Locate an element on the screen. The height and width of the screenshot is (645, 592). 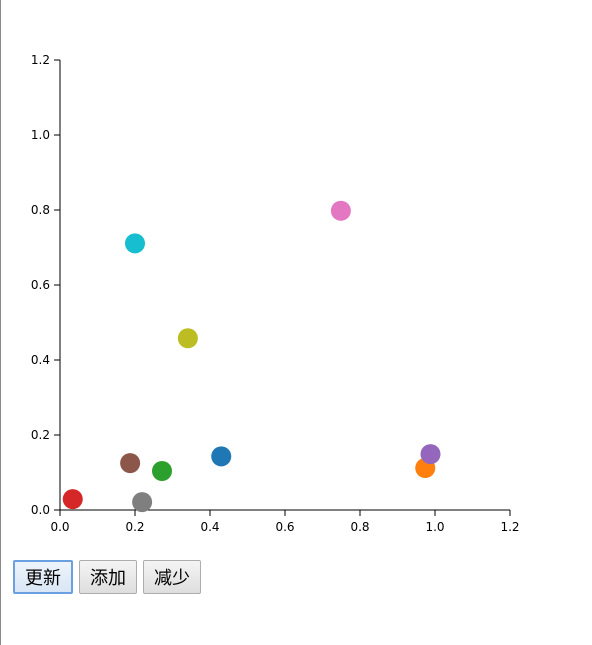
y-axis: 0.0 0.2 0.4 0.6 0.8 1.0 1.2 is located at coordinates (46, 285).